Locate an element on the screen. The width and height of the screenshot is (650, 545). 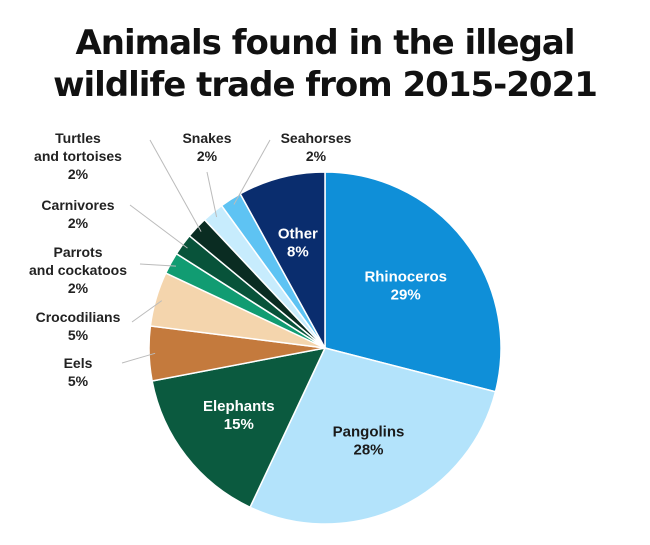
slice-elephants is located at coordinates (239, 427).